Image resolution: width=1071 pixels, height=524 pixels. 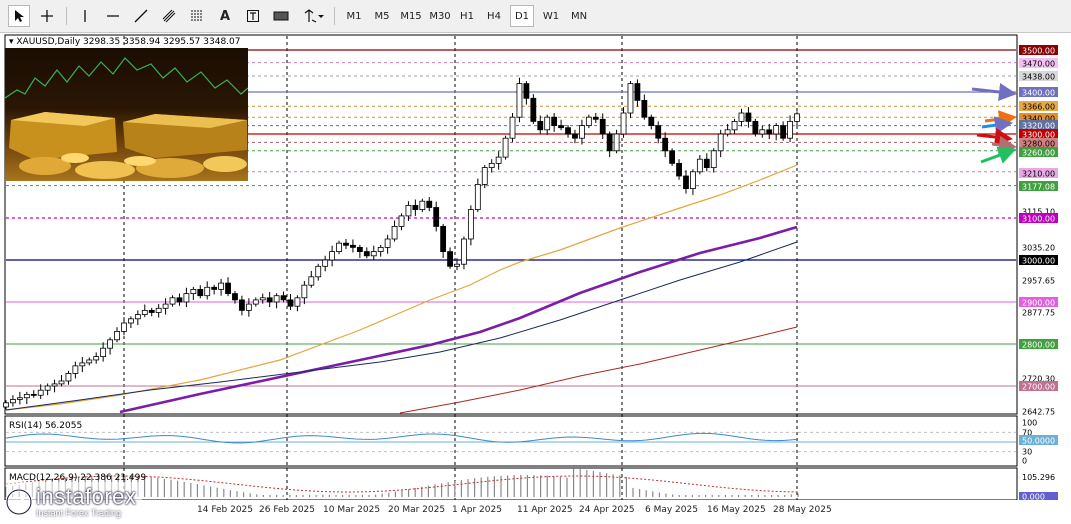 I want to click on channel-tool-icon, so click(x=169, y=16).